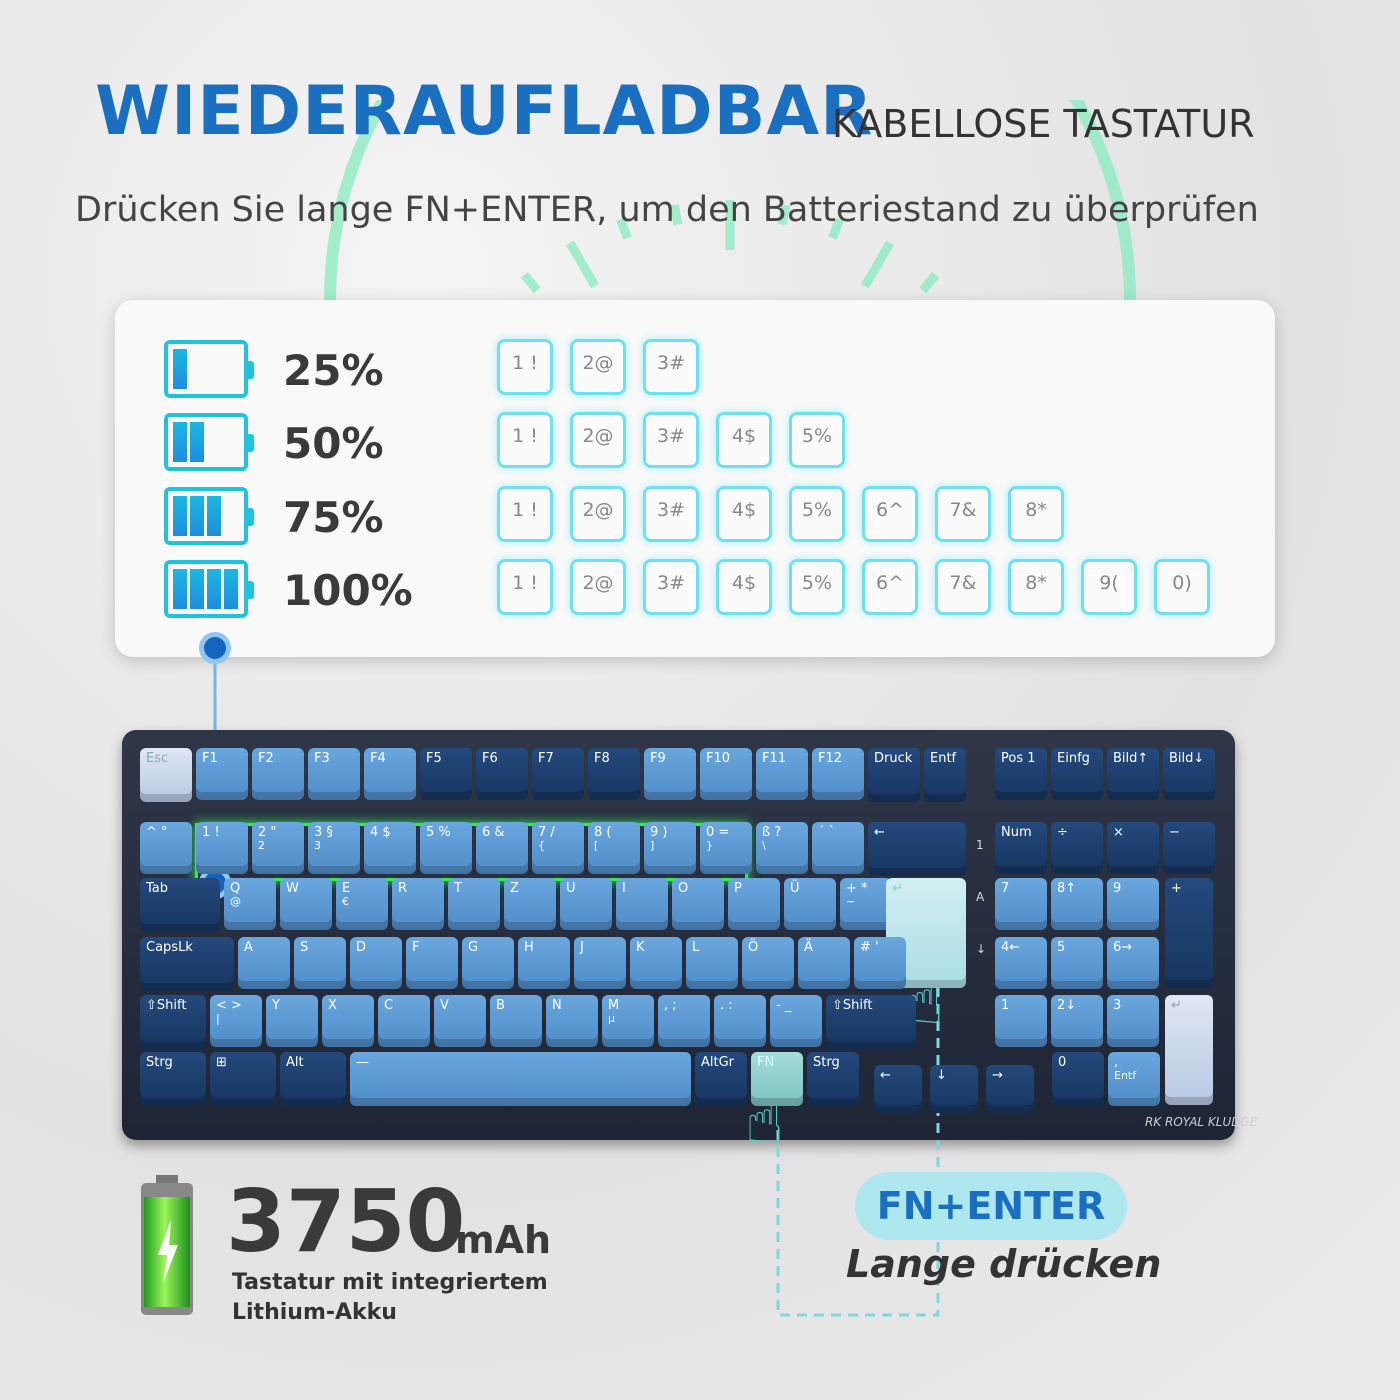  Describe the element at coordinates (898, 1089) in the screenshot. I see `key-157: ←` at that location.